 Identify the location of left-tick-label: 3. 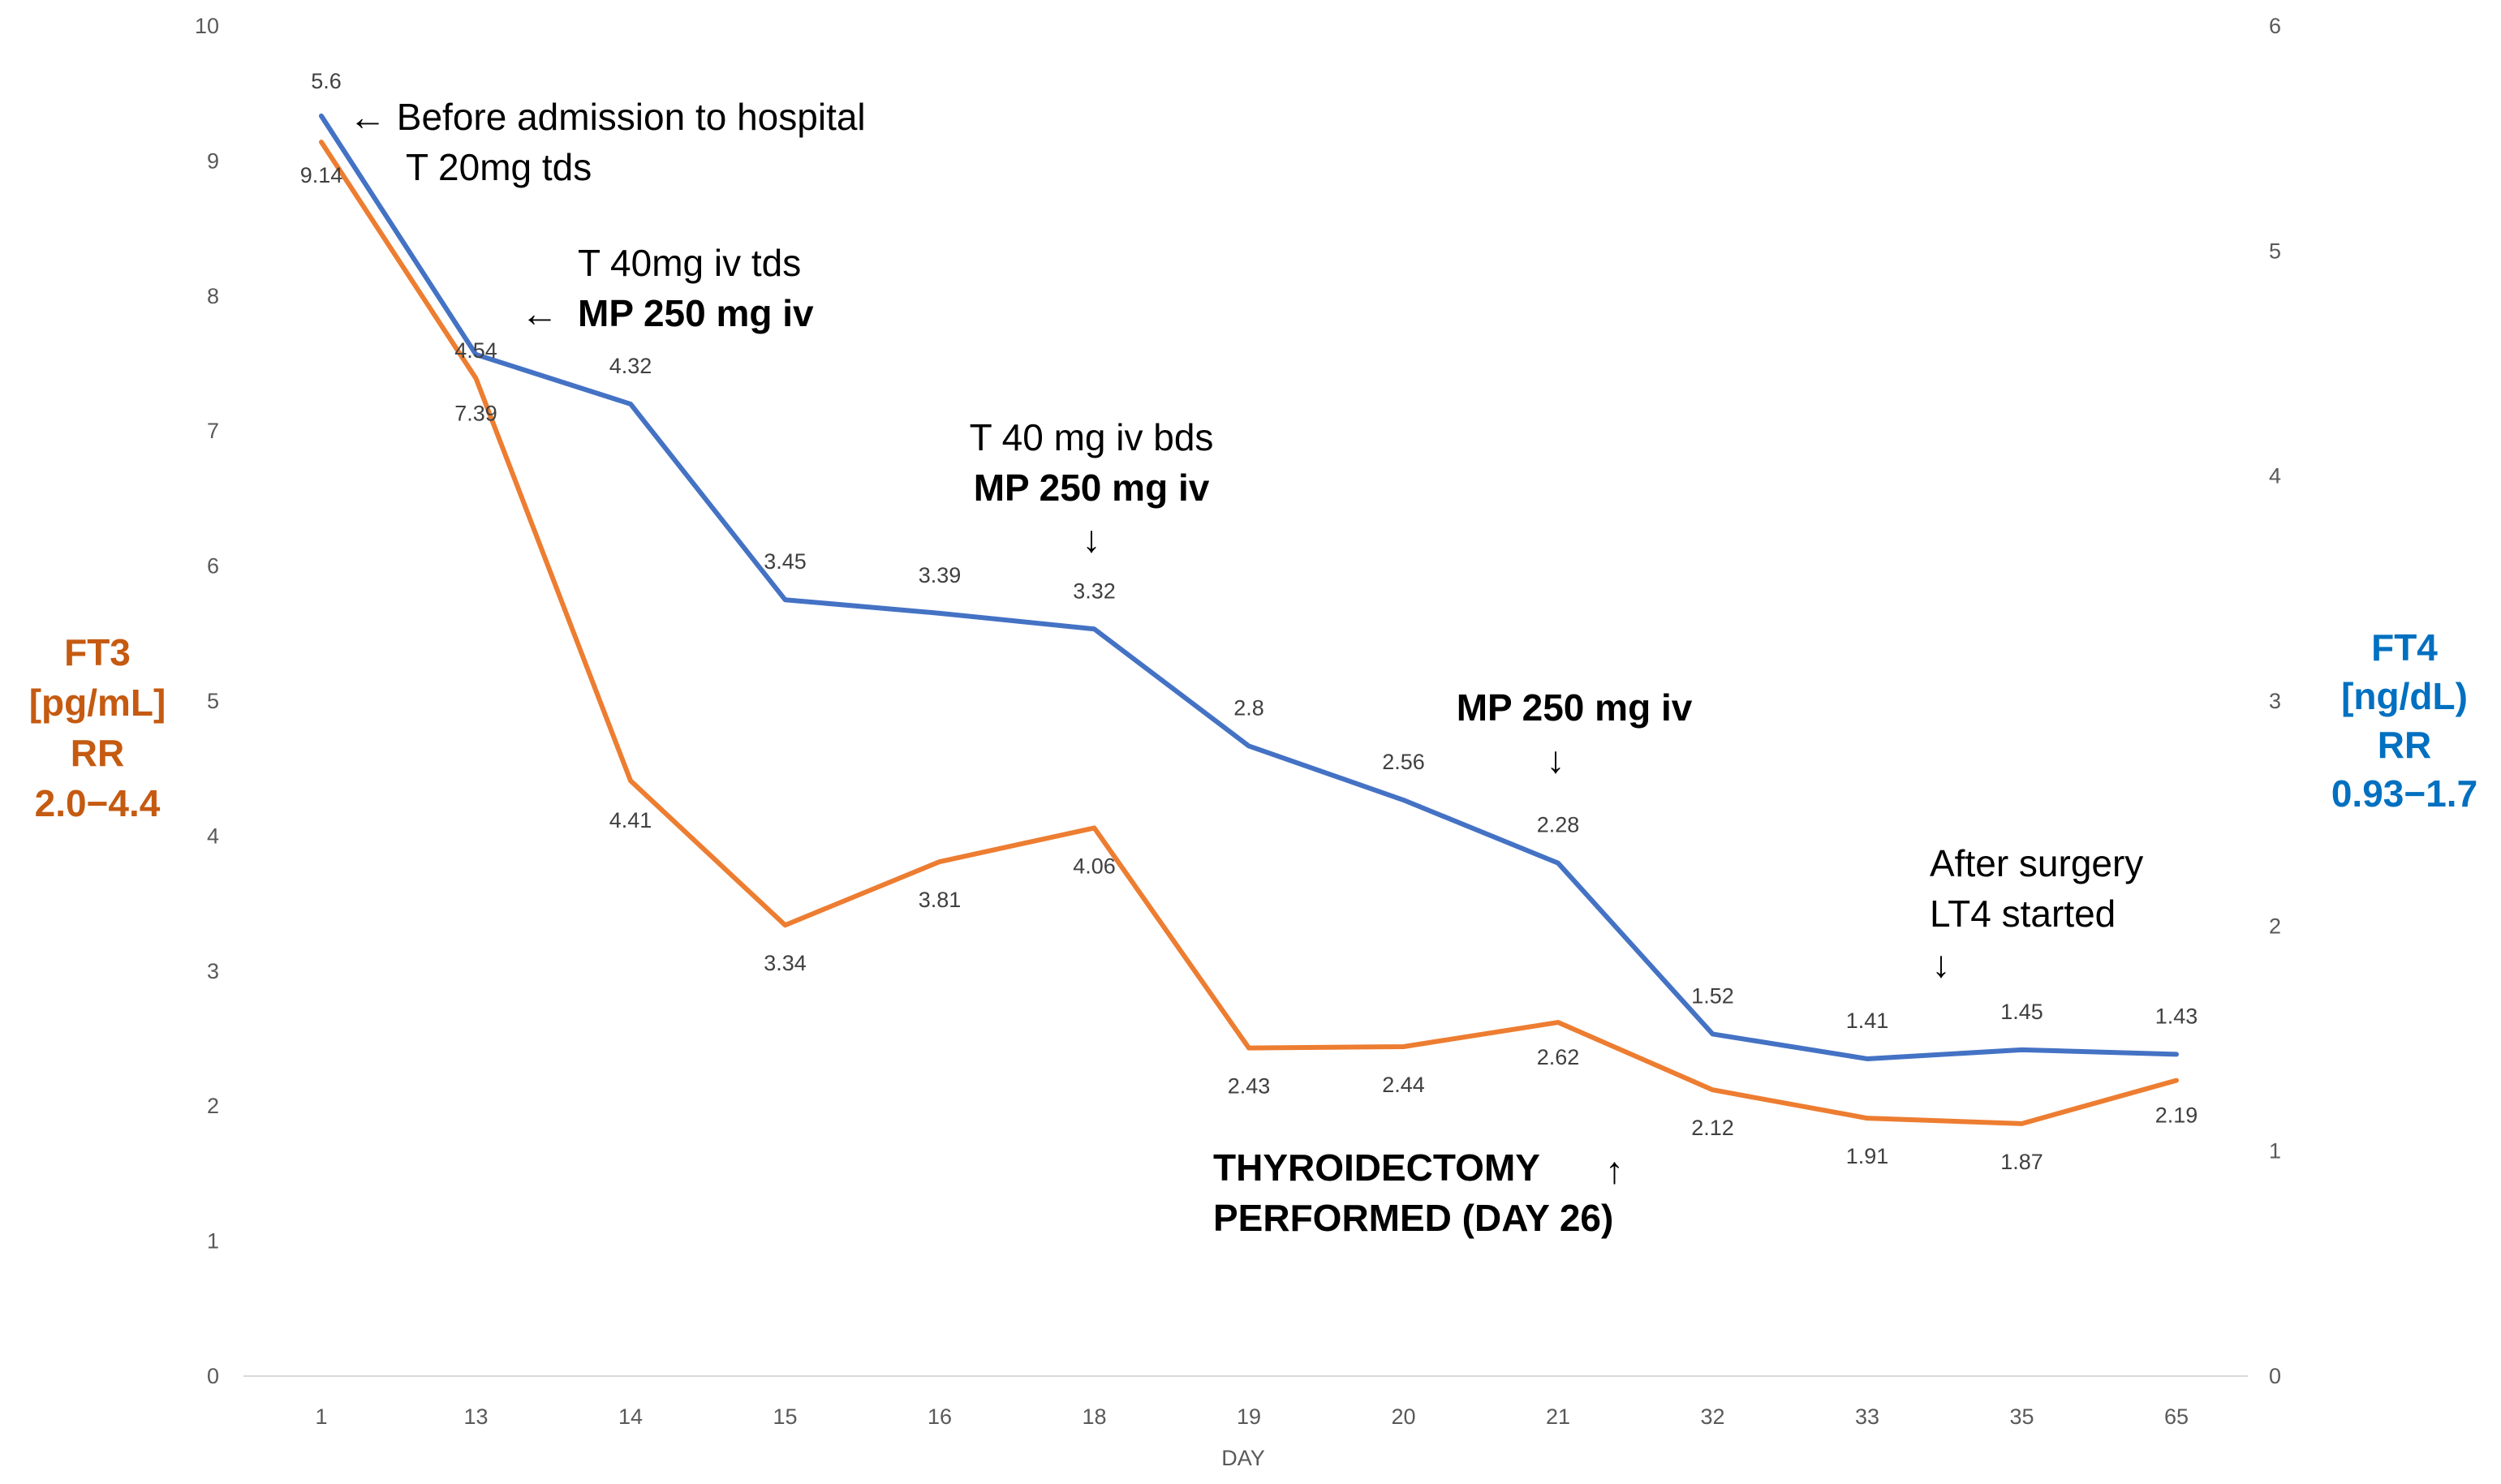
(213, 971).